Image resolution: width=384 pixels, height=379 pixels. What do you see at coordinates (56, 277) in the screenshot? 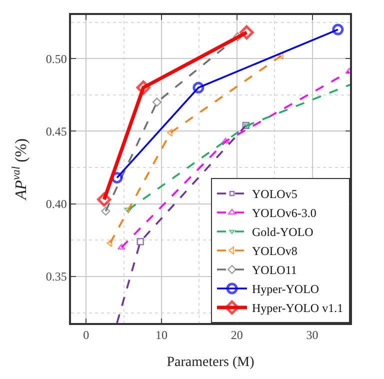
I see `y-tick-label: 0.35` at bounding box center [56, 277].